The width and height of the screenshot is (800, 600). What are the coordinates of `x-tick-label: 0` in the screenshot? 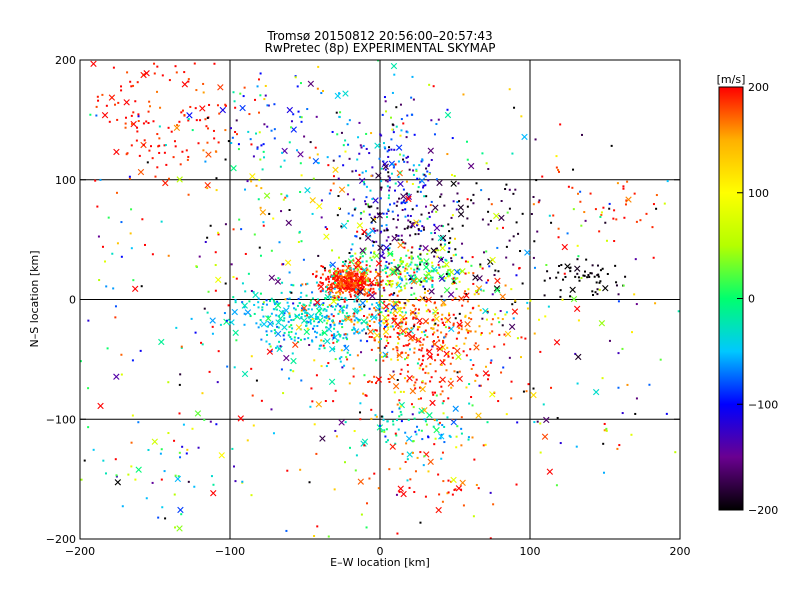 It's located at (380, 551).